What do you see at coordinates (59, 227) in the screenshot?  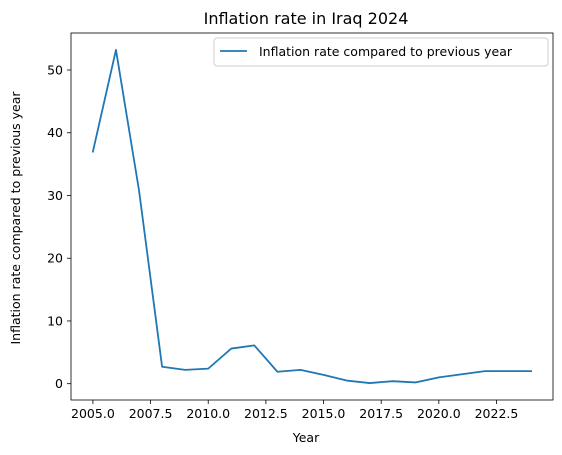 I see `y-axis: 0 10 20 30 40 50` at bounding box center [59, 227].